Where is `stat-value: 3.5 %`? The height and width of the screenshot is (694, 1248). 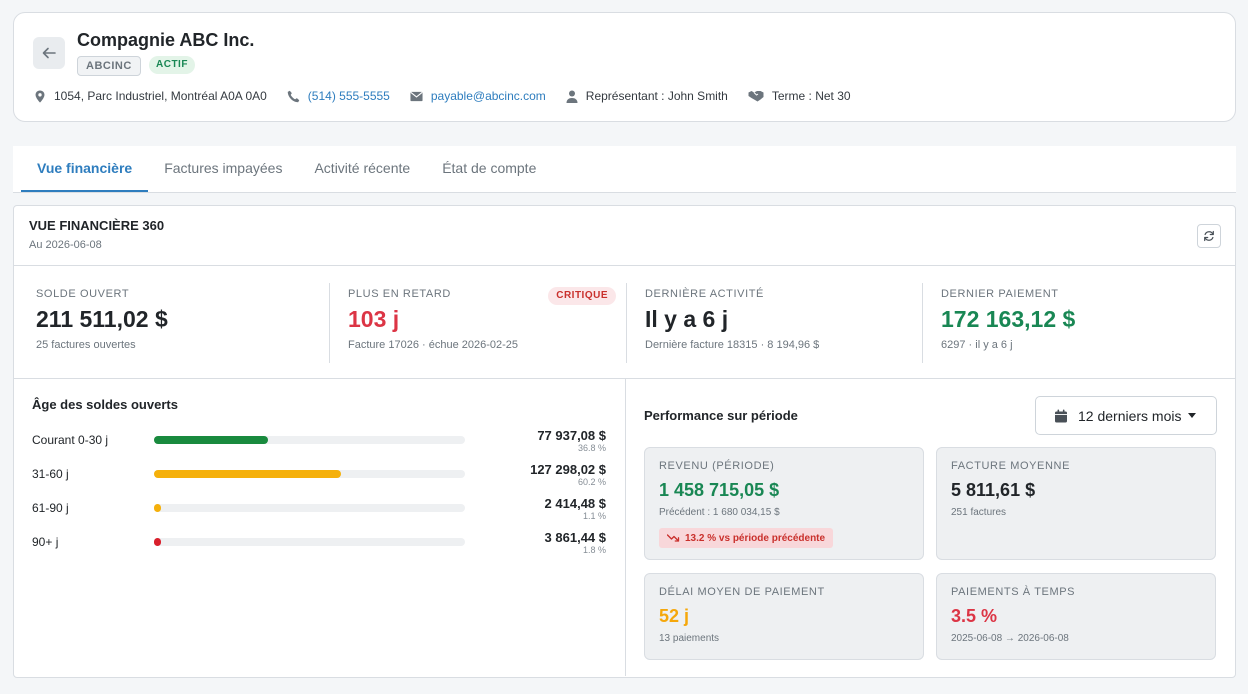
stat-value: 3.5 % is located at coordinates (974, 616).